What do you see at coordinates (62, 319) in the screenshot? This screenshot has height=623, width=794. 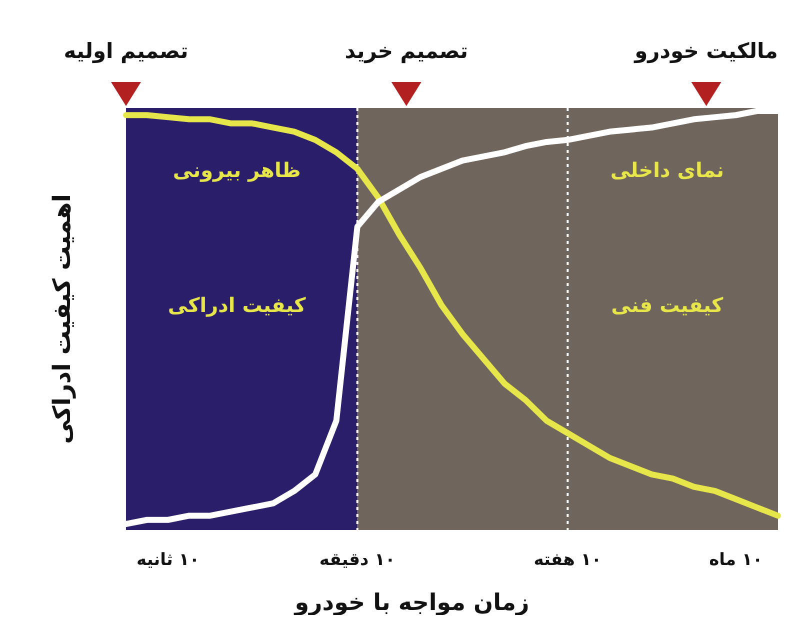 I see `y-axis-title: اهمیت کیفیت ادراکی` at bounding box center [62, 319].